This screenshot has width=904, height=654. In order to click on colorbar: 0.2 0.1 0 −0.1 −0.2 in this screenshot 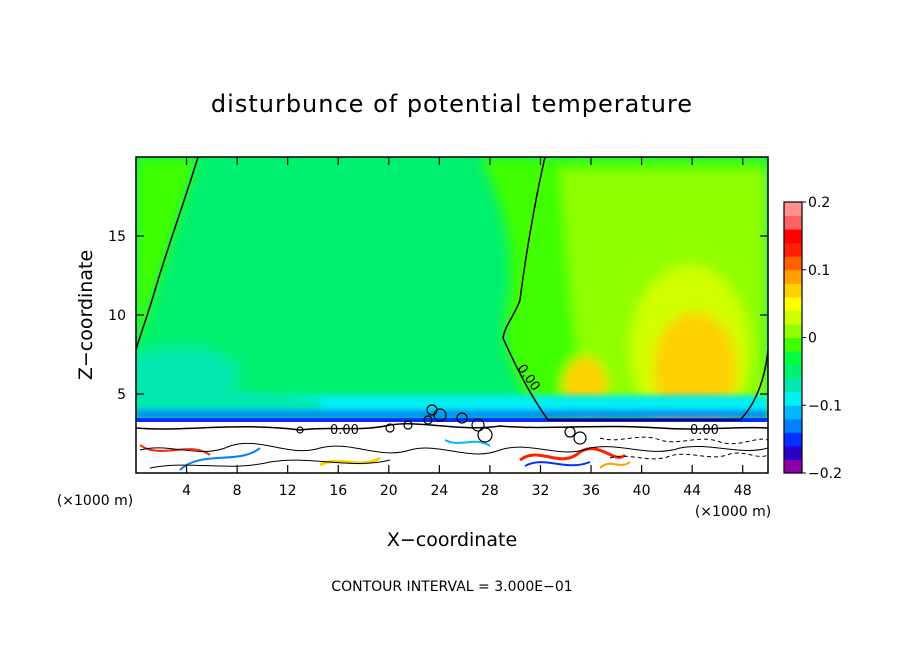, I will do `click(812, 338)`.